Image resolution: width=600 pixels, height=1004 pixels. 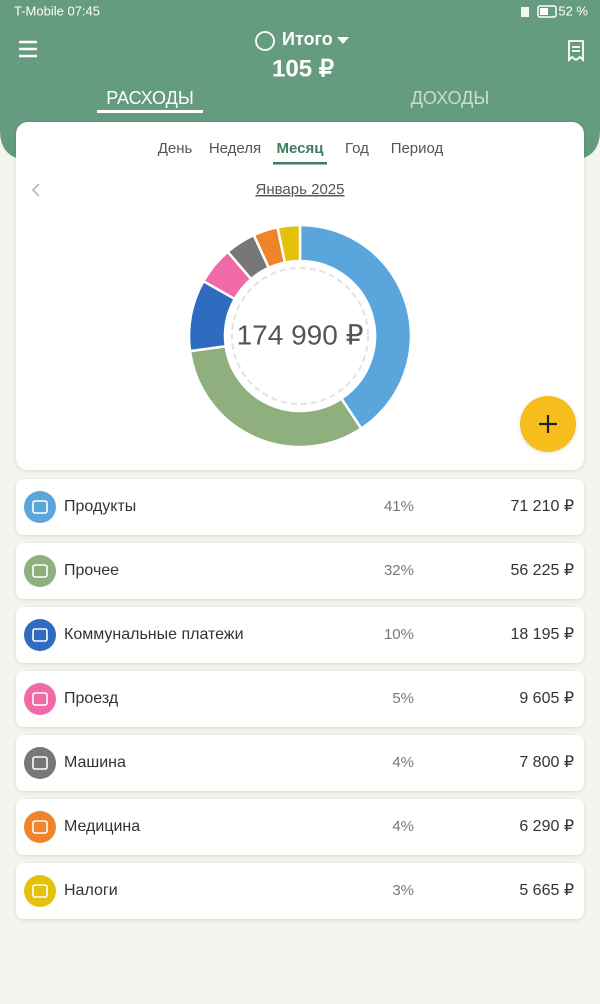 I want to click on prev-month, so click(x=35, y=190).